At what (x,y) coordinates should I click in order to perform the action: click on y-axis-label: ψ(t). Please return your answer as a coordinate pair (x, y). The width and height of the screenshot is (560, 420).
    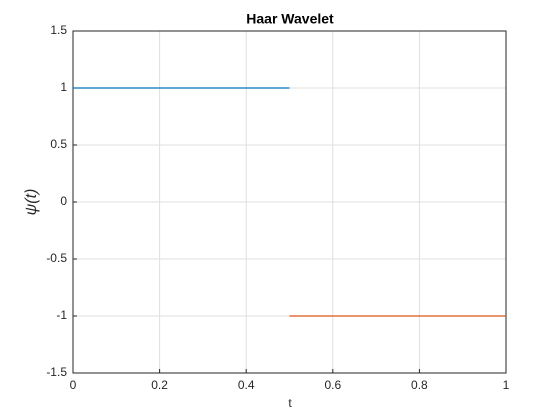
    Looking at the image, I should click on (31, 202).